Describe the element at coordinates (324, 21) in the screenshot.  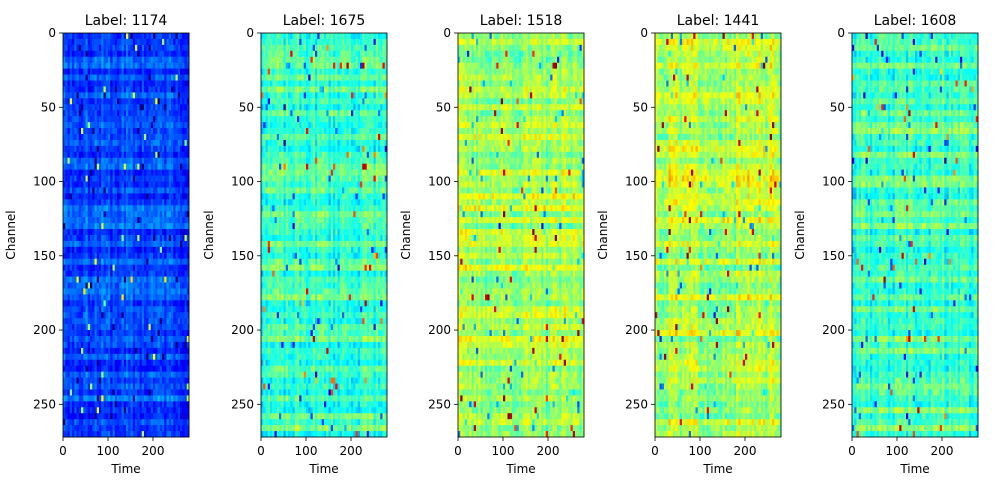
I see `chart-title: Label: 1675` at that location.